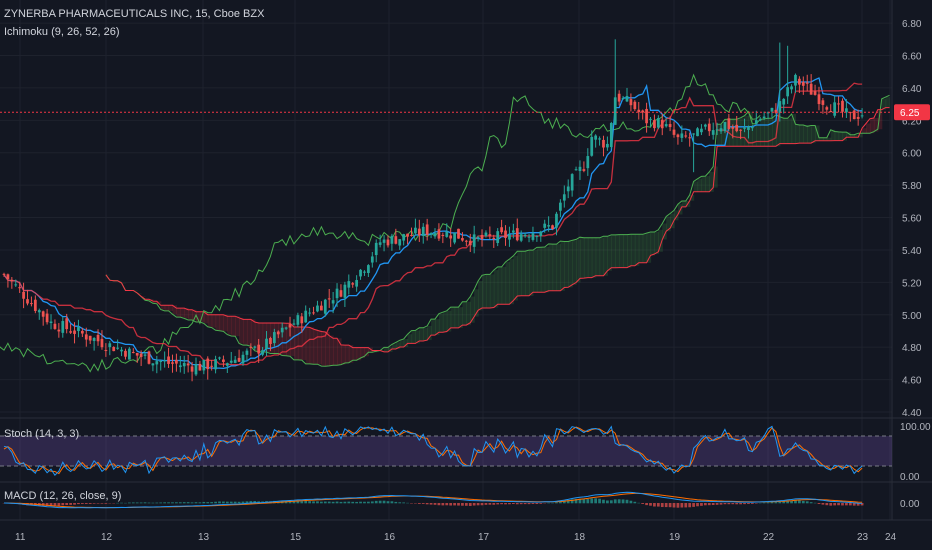 The height and width of the screenshot is (550, 932). I want to click on macd-axis-label: 0.00, so click(910, 504).